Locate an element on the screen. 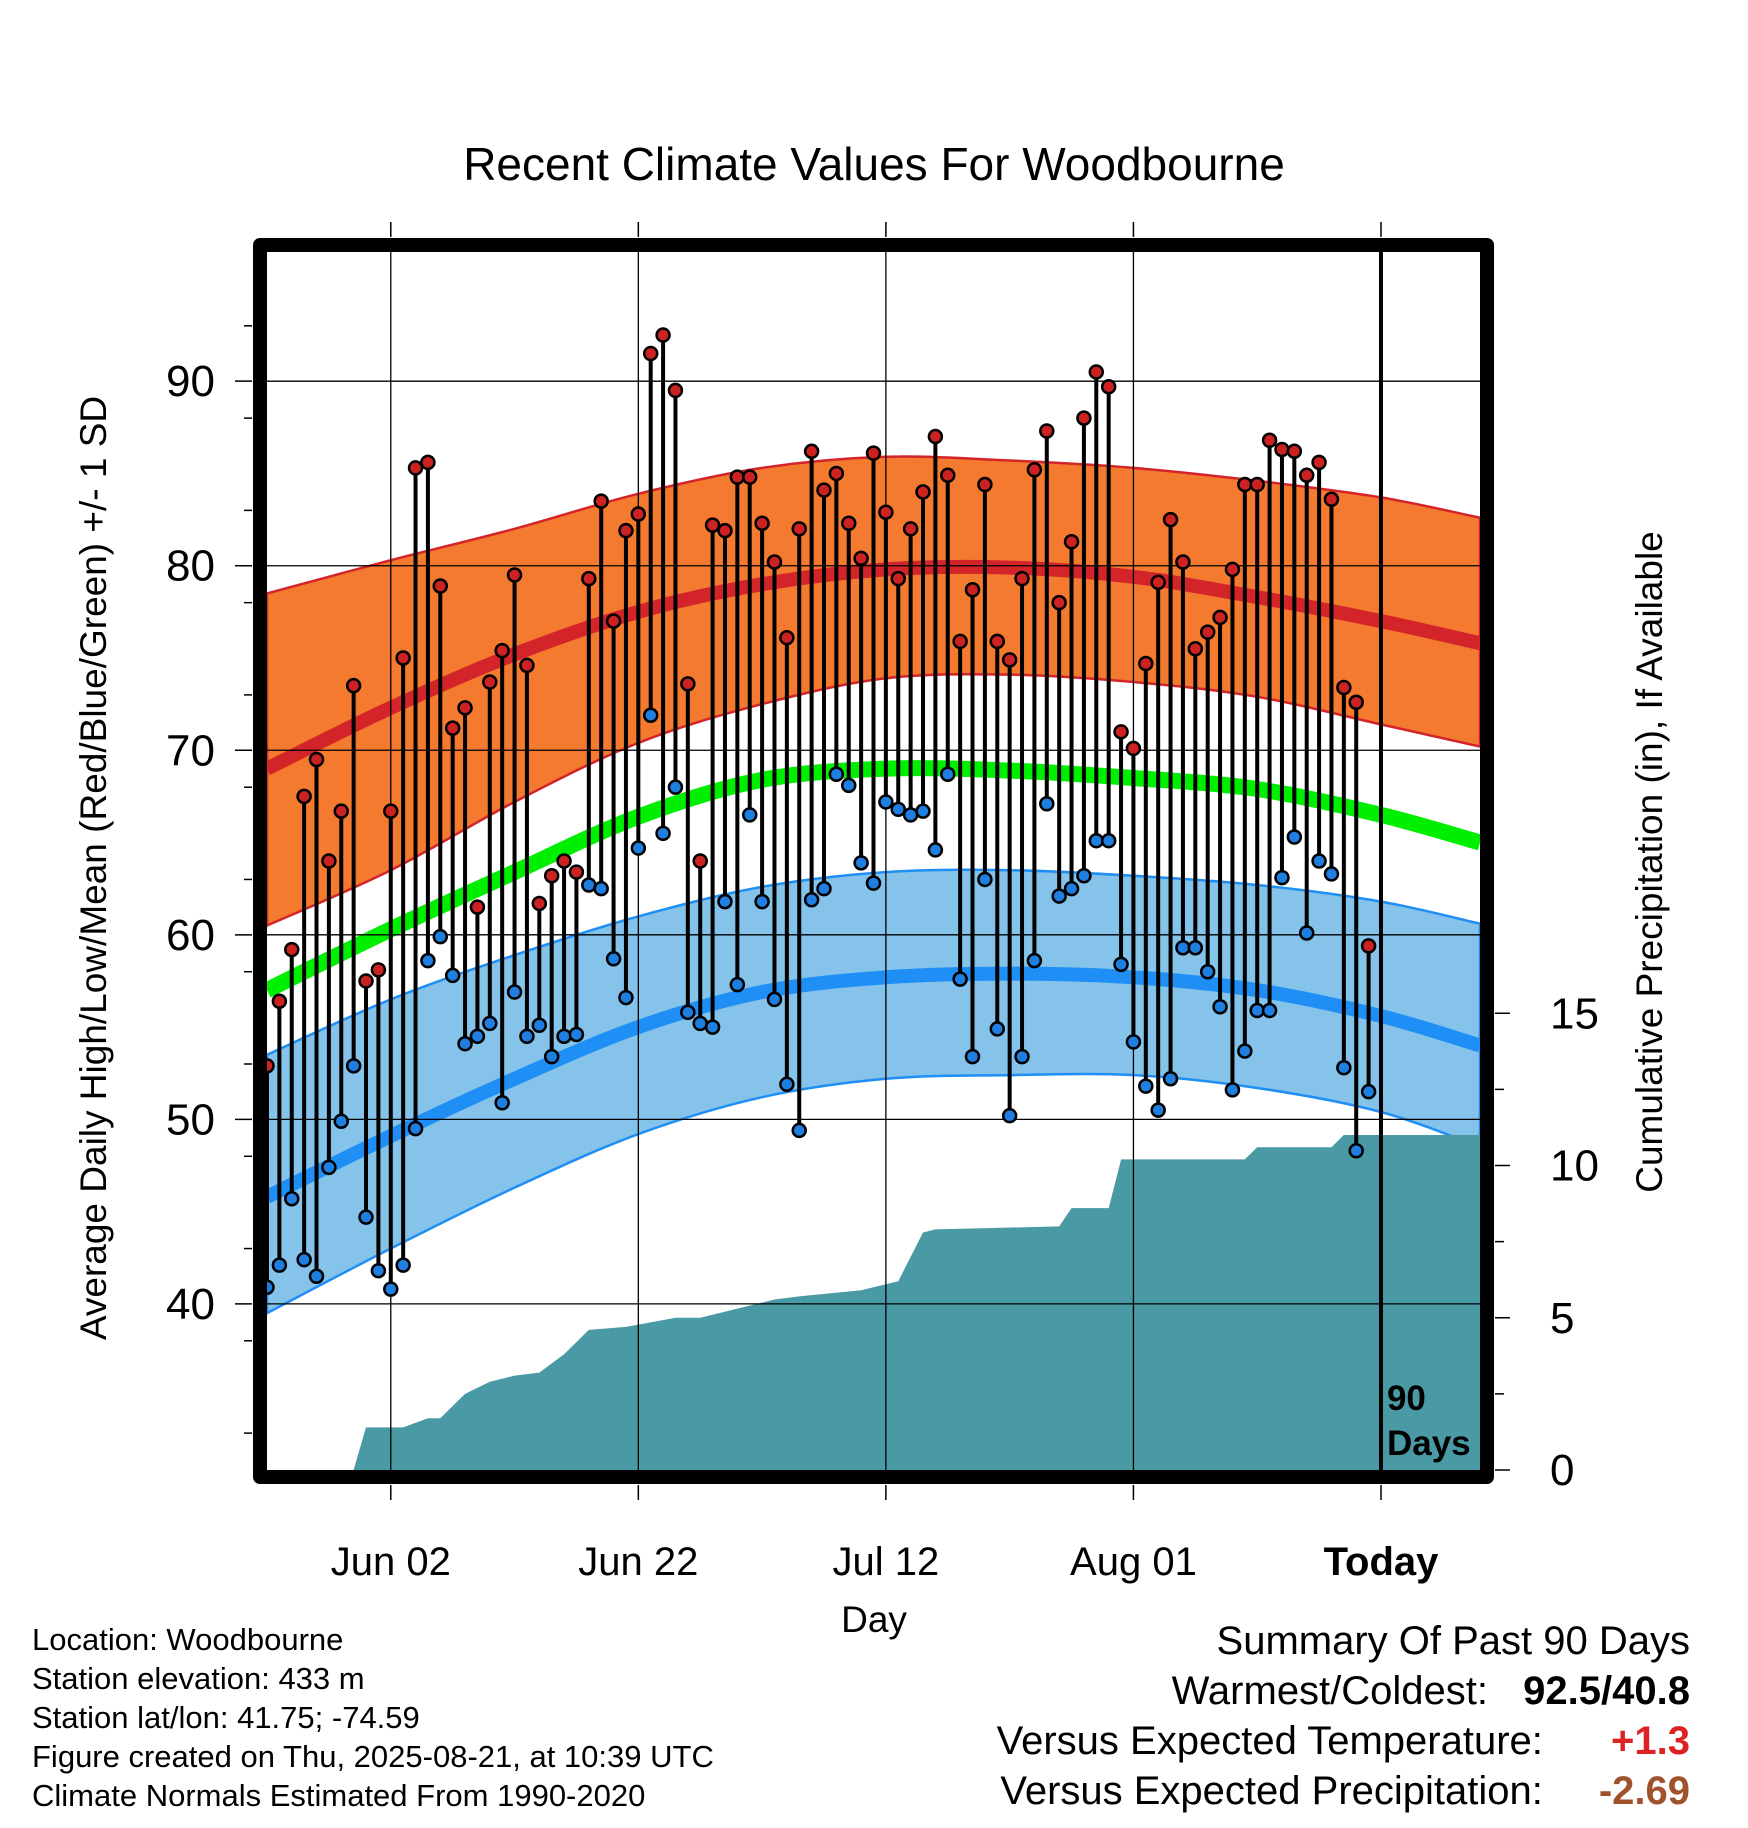 The height and width of the screenshot is (1828, 1748). y-tick-label: 50 is located at coordinates (190, 1119).